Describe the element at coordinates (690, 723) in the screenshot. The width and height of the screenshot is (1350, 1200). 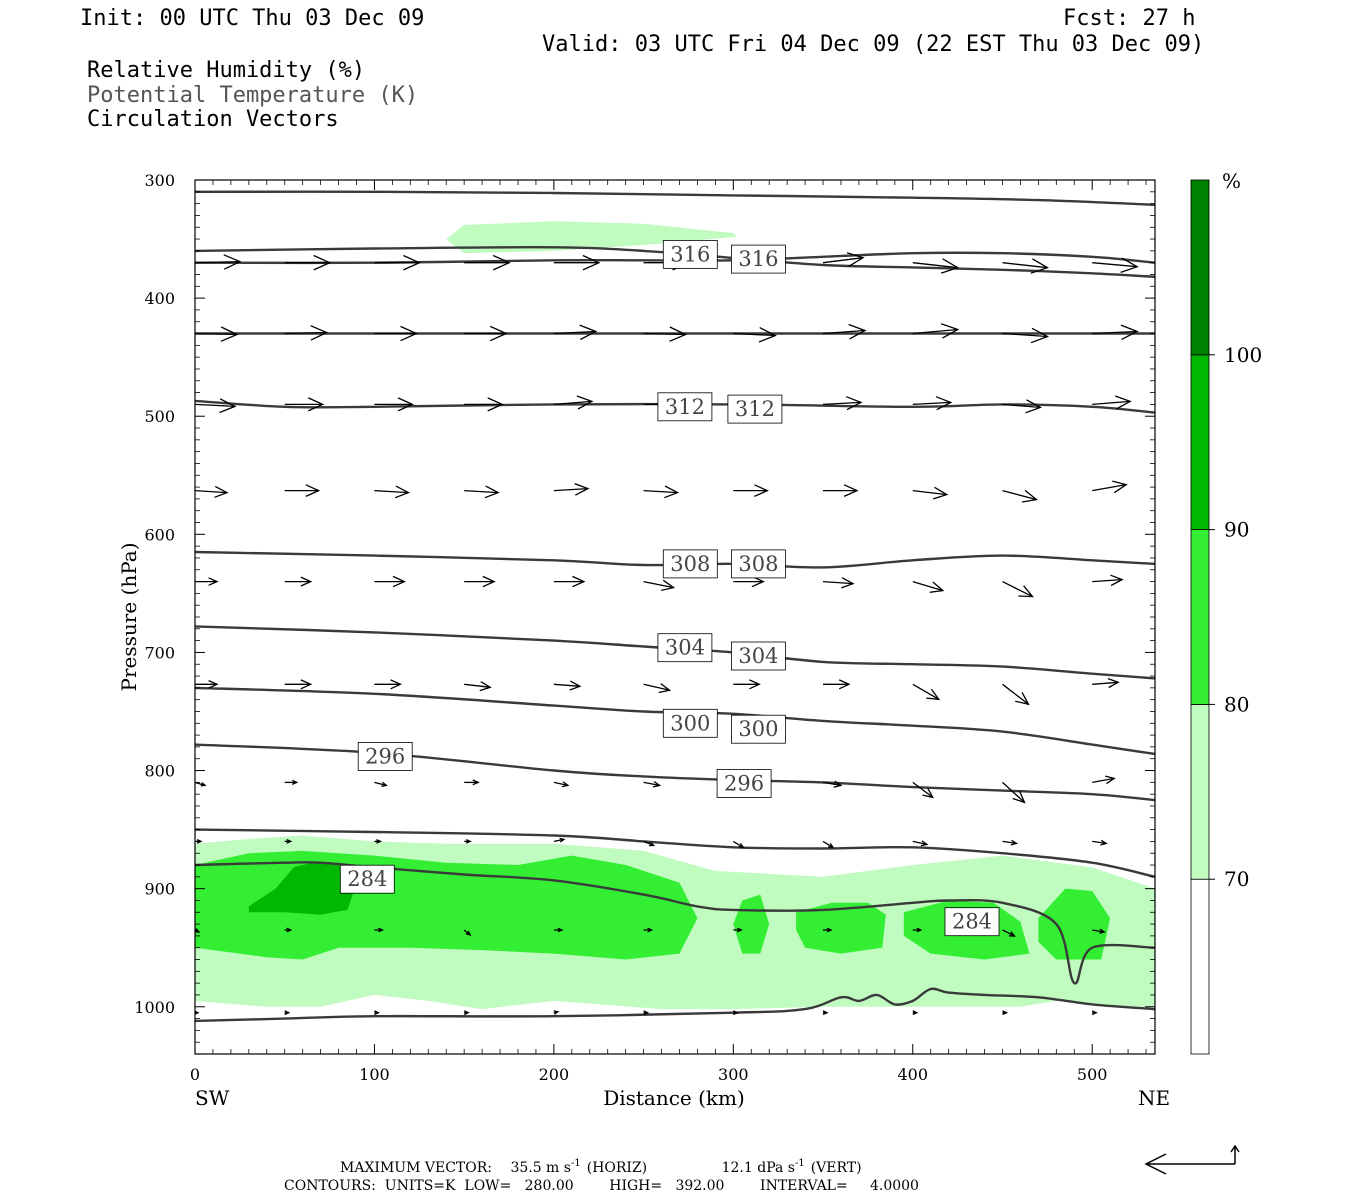
I see `contour-label: 300` at that location.